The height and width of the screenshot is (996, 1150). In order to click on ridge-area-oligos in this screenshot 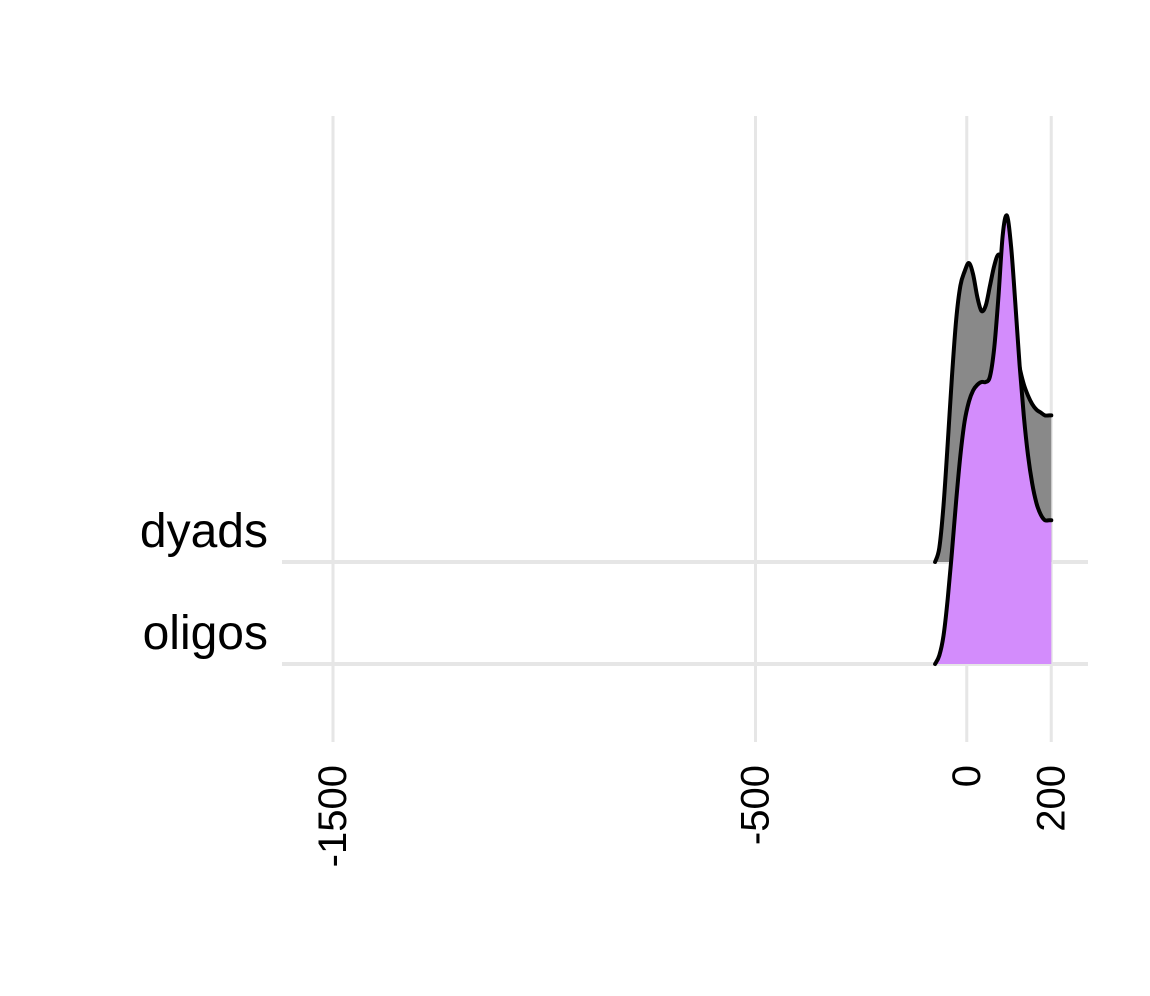, I will do `click(993, 439)`.